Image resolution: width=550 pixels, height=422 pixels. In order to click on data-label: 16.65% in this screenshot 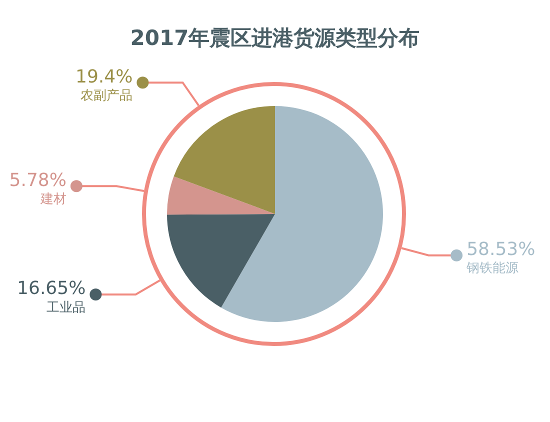, I will do `click(51, 289)`.